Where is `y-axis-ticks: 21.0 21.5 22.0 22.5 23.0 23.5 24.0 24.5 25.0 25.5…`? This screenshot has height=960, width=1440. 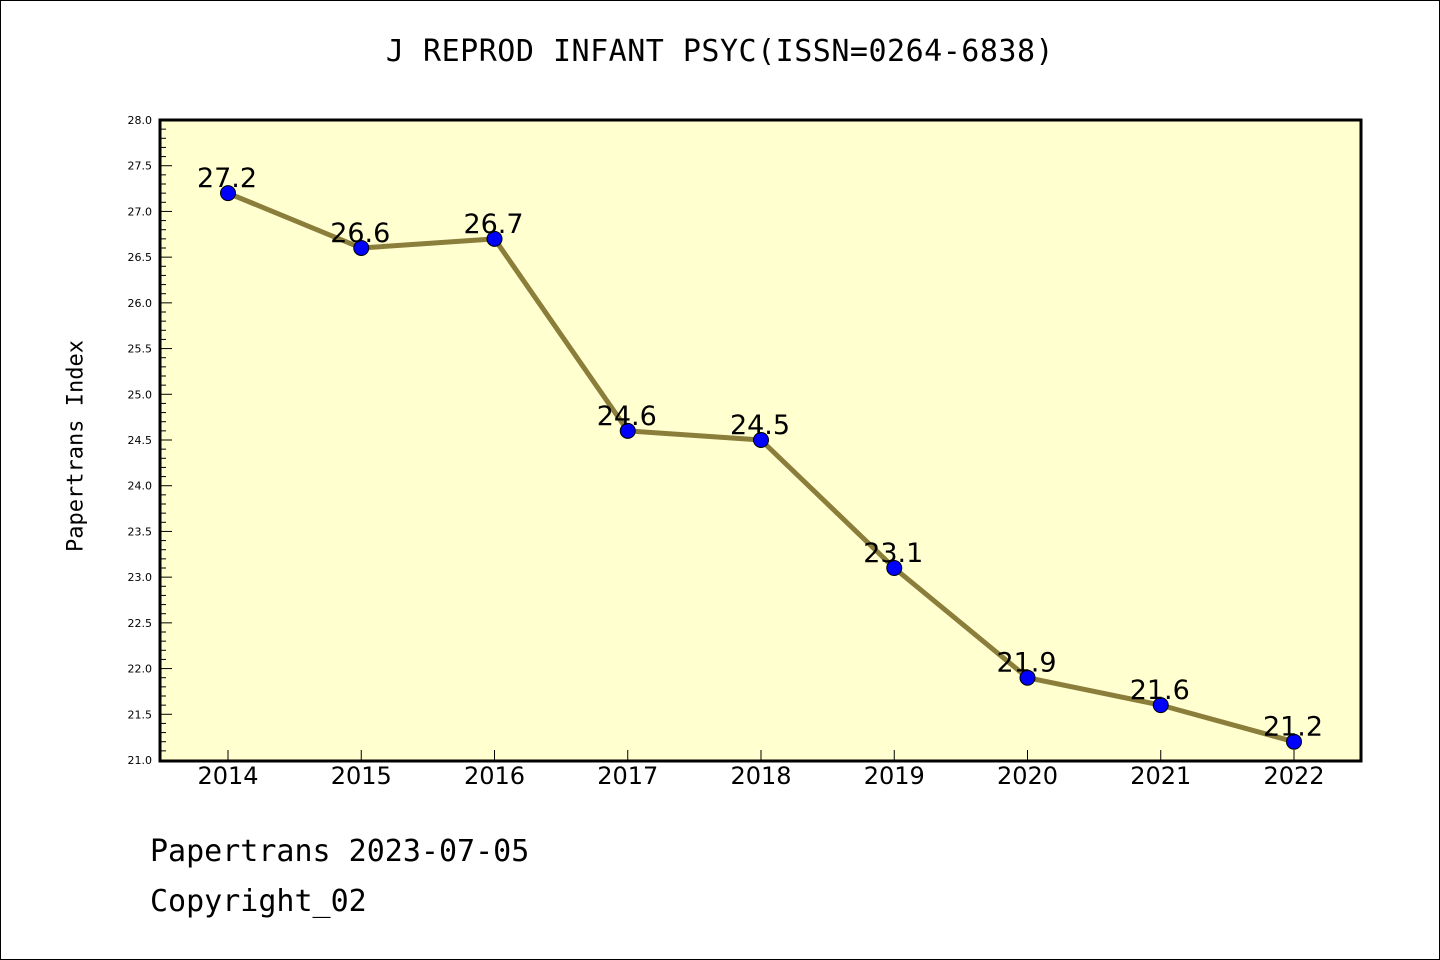 y-axis-ticks: 21.0 21.5 22.0 22.5 23.0 23.5 24.0 24.5 25.0 25.5… is located at coordinates (150, 440).